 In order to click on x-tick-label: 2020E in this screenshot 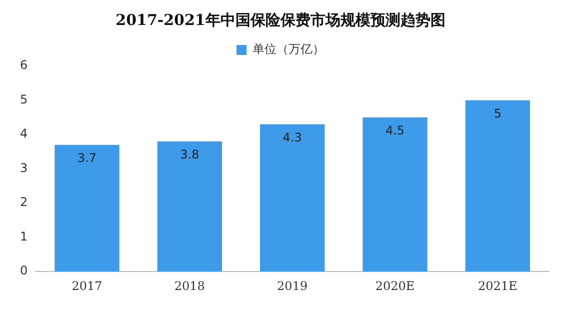, I will do `click(395, 285)`.